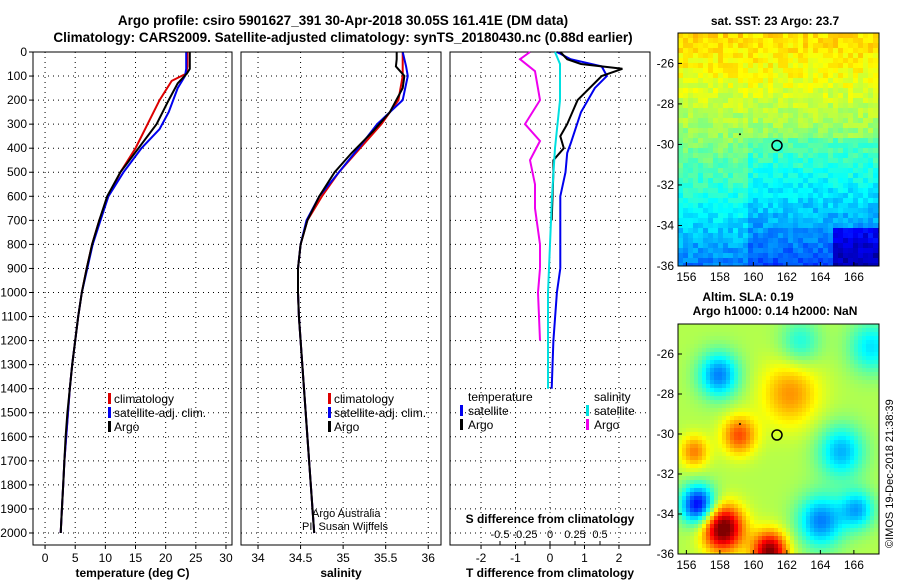  What do you see at coordinates (75, 558) in the screenshot?
I see `x-tick-label: 5` at bounding box center [75, 558].